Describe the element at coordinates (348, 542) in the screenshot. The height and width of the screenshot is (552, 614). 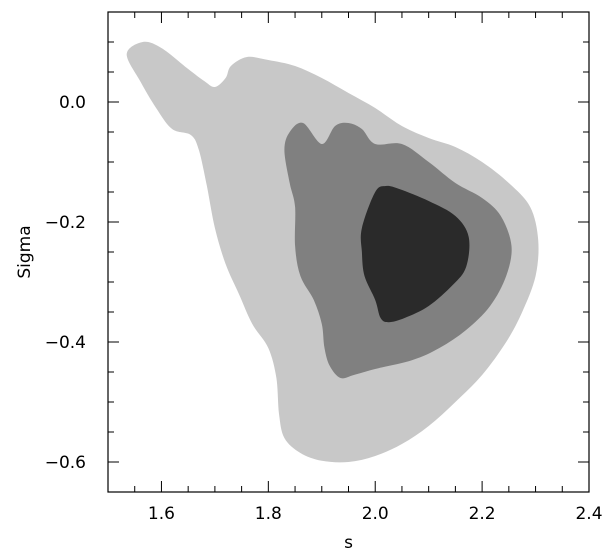
I see `x-axis-label: s` at that location.